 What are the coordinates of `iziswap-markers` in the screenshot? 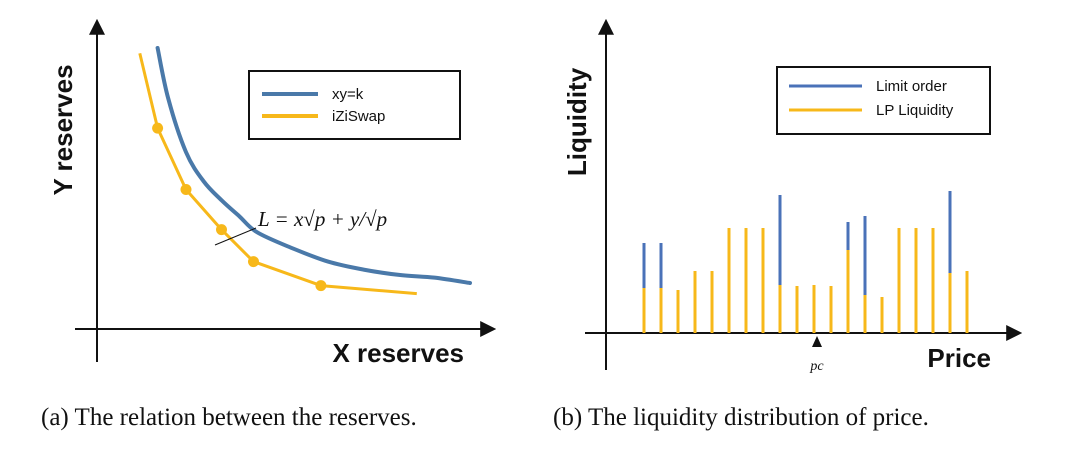 It's located at (239, 207).